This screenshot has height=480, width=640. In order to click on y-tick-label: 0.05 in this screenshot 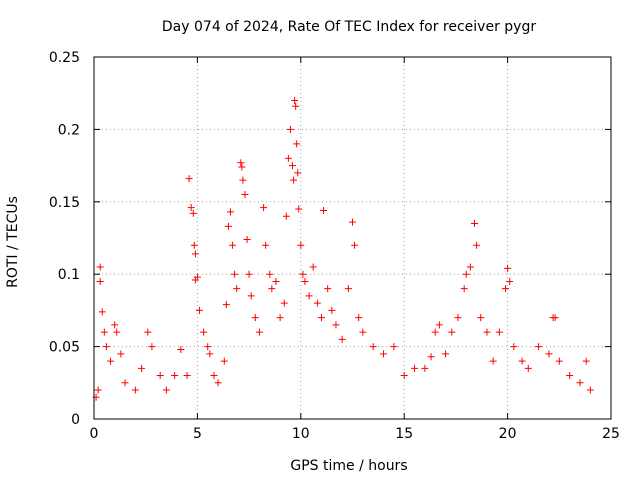, I will do `click(64, 348)`.